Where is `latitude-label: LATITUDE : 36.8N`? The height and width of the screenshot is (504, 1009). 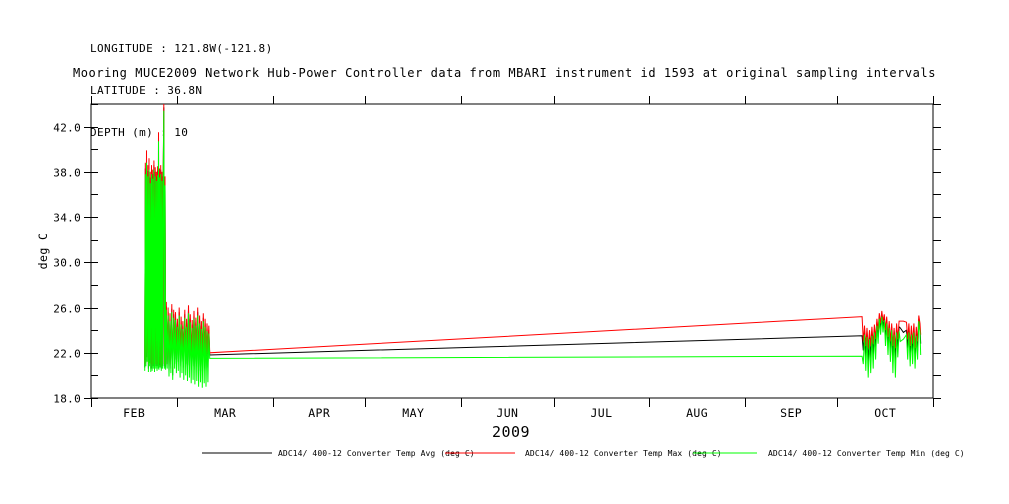 latitude-label: LATITUDE : 36.8N is located at coordinates (146, 90).